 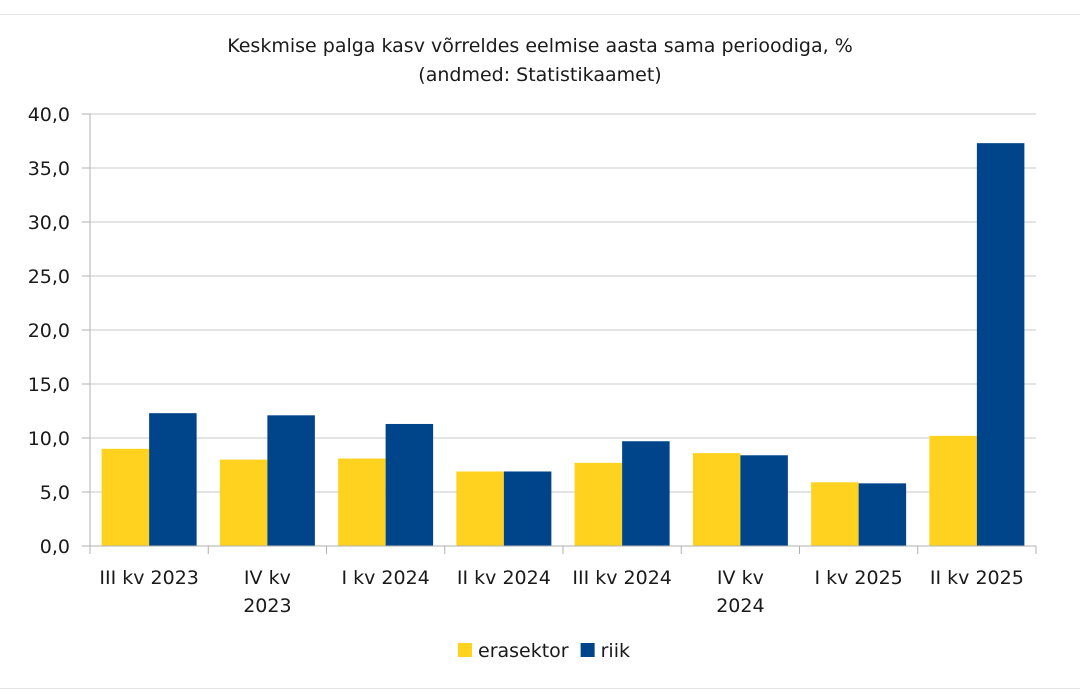 I want to click on chart-subtitle: (andmed: Statistikaamet), so click(x=539, y=75).